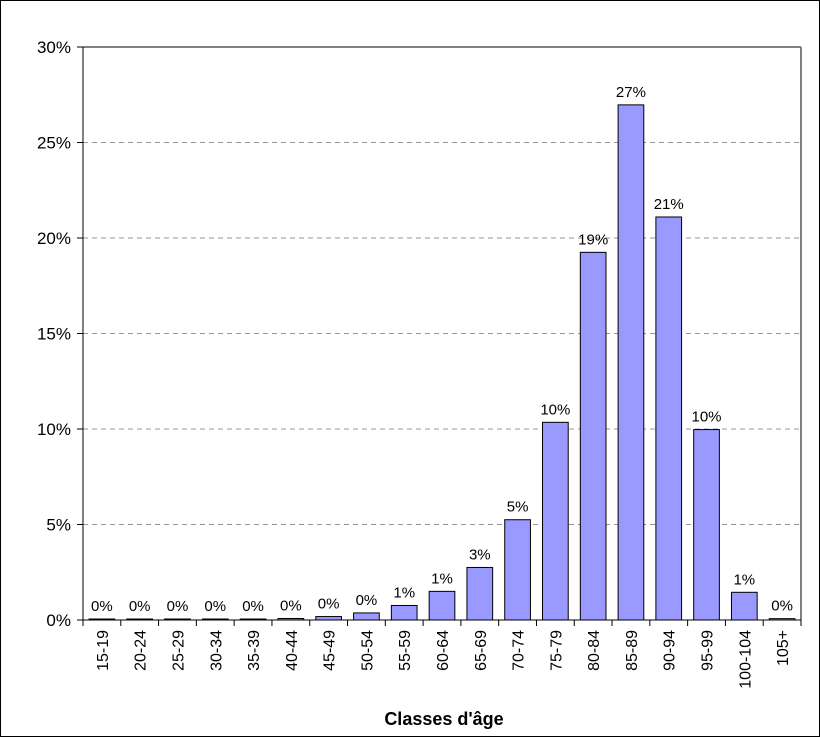 The height and width of the screenshot is (738, 820). Describe the element at coordinates (670, 650) in the screenshot. I see `x-tick-label: 90-94` at that location.